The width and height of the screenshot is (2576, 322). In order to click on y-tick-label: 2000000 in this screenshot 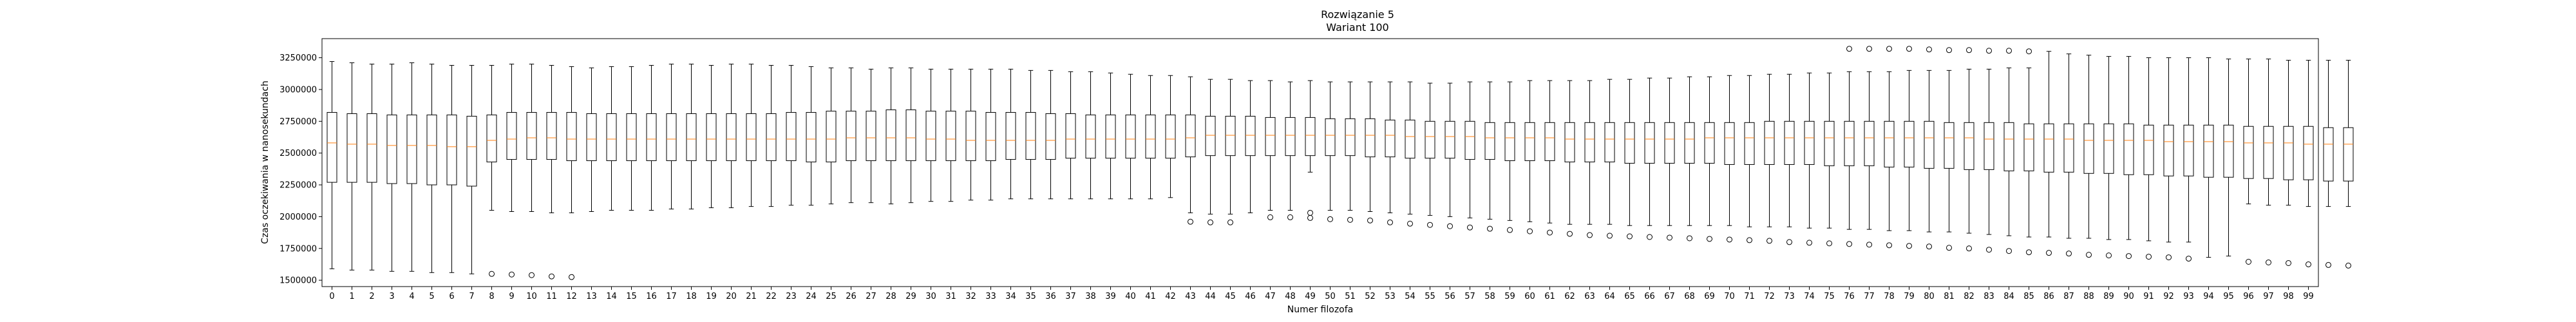, I will do `click(298, 217)`.